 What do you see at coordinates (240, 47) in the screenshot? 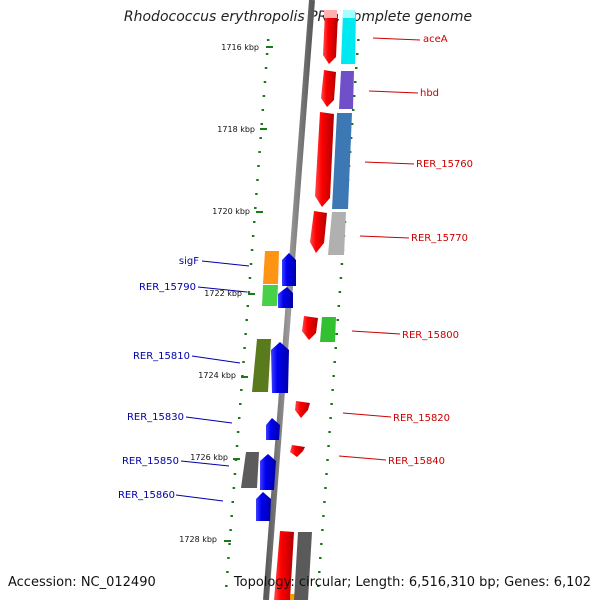
I see `scale-tick-label: 1716 kbp` at bounding box center [240, 47].